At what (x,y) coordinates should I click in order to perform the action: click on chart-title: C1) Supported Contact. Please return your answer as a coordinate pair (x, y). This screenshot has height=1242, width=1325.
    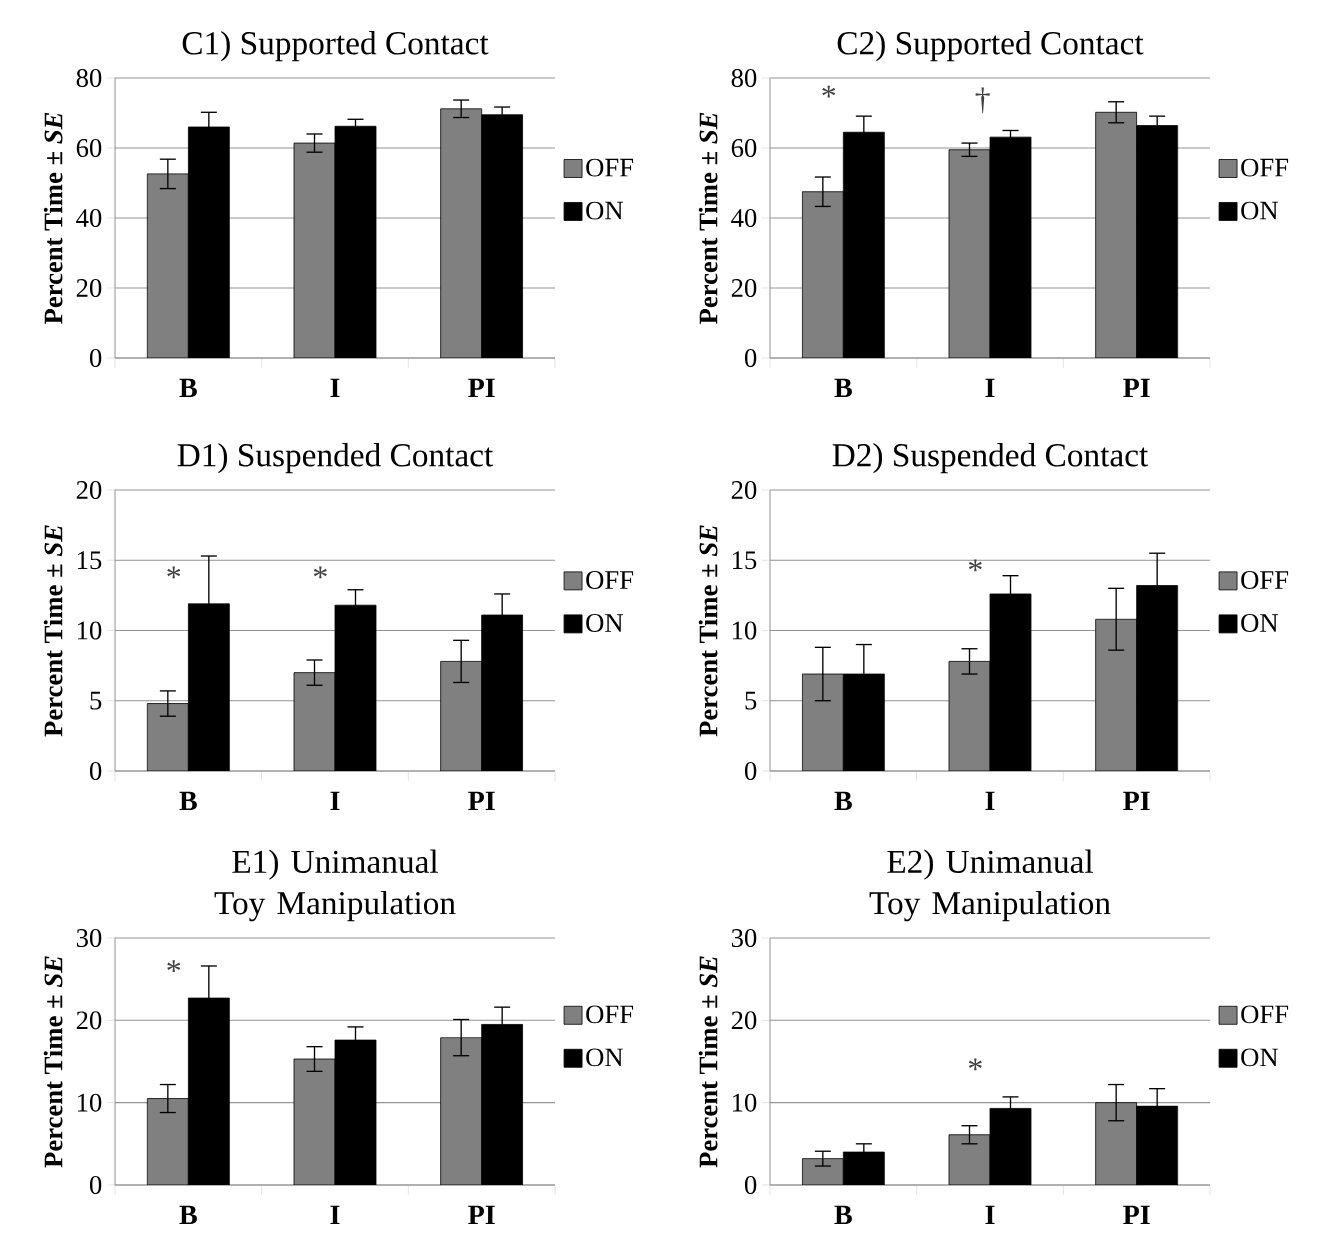
    Looking at the image, I should click on (335, 46).